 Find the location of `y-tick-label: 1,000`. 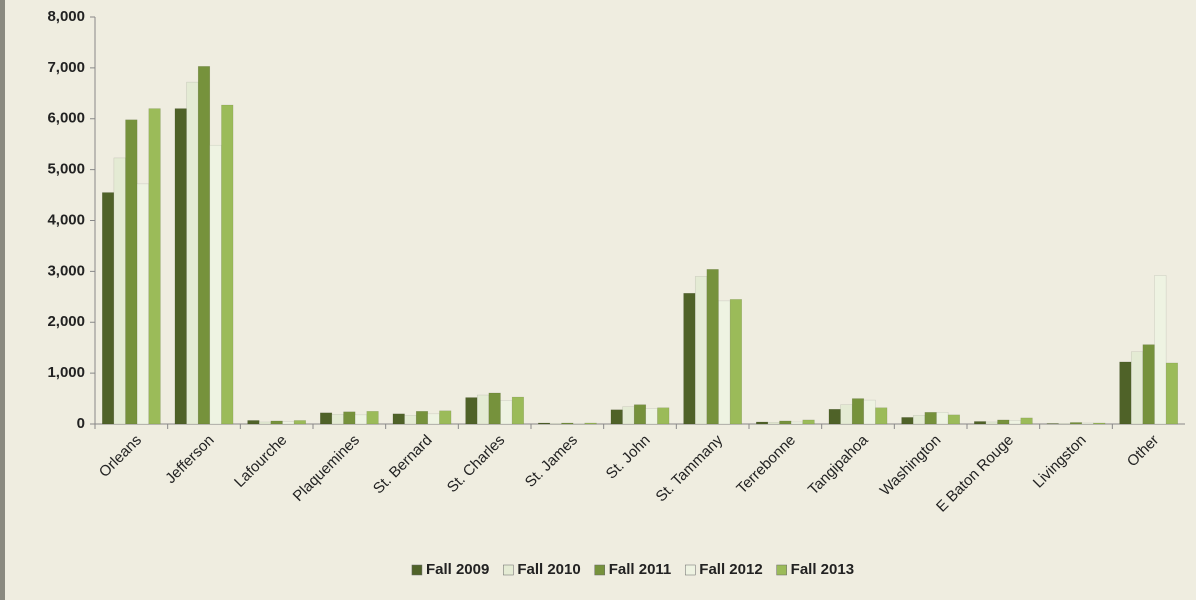

y-tick-label: 1,000 is located at coordinates (66, 372).